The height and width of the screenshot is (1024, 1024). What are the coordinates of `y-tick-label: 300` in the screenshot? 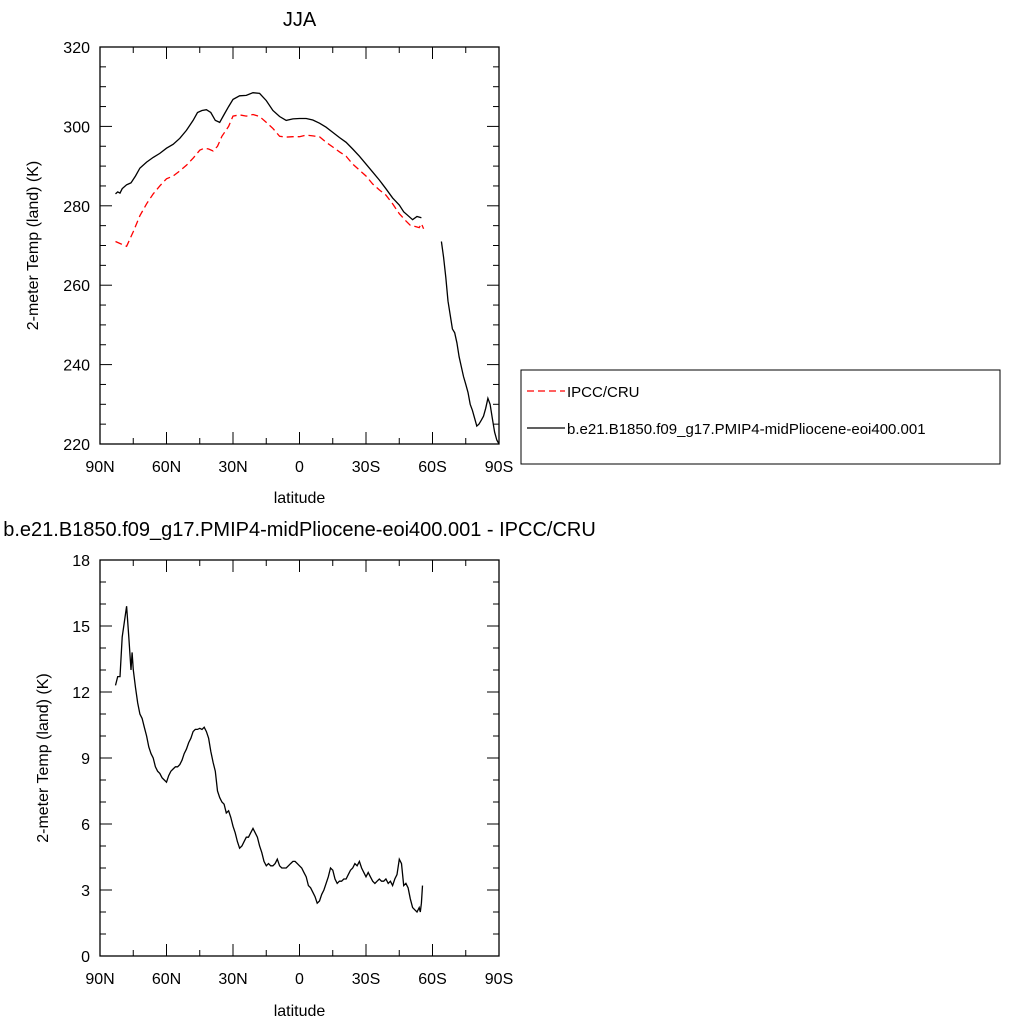 It's located at (76, 127).